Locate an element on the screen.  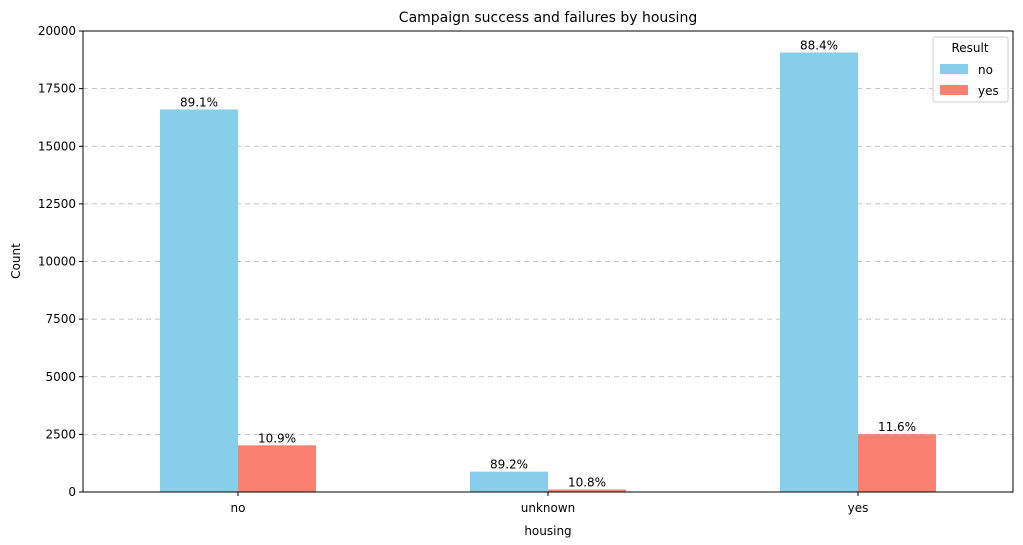
legend-swatch-no is located at coordinates (954, 69).